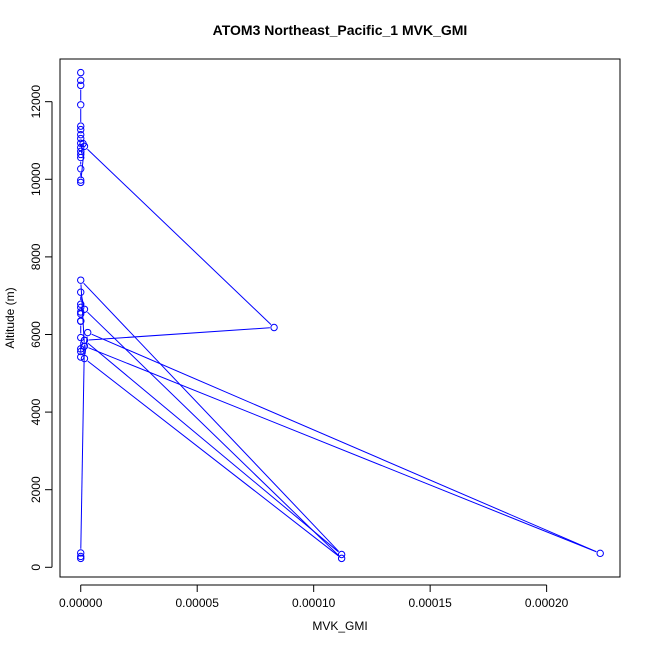  I want to click on x-axis-label: MVK_GMI, so click(339, 626).